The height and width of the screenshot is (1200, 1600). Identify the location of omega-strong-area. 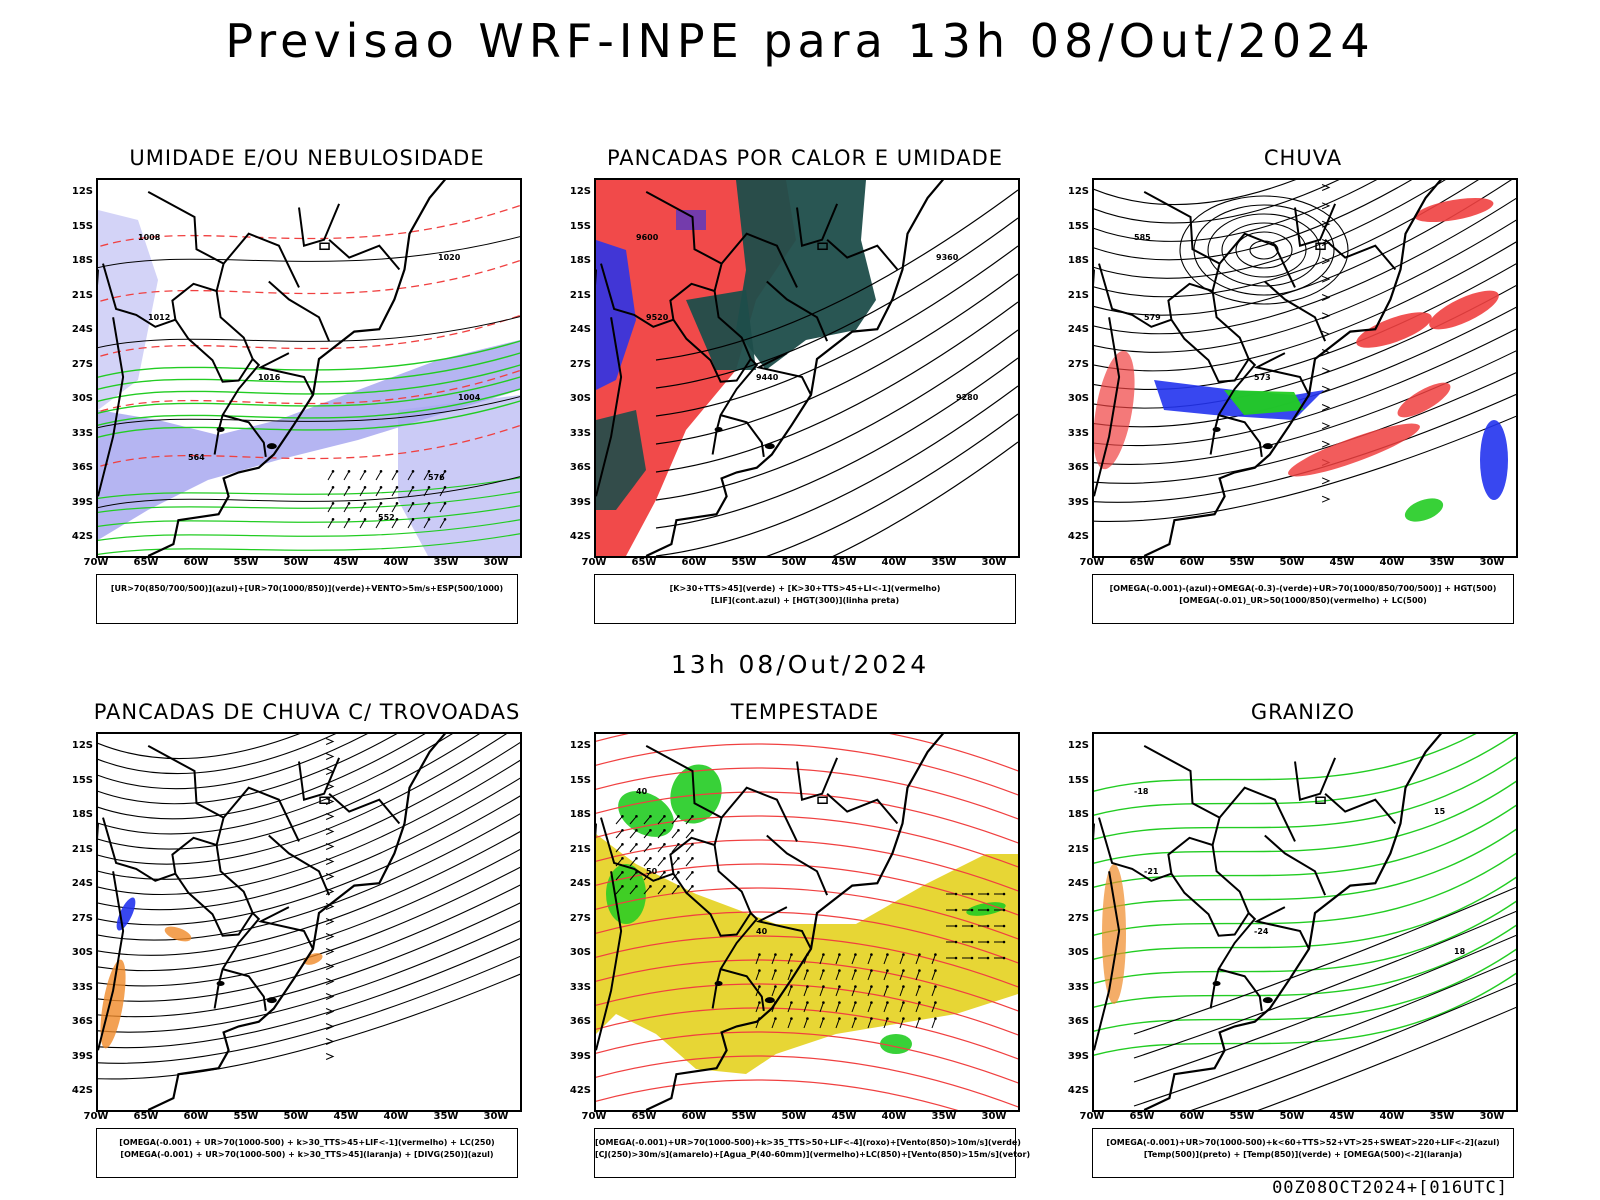
(1264, 402).